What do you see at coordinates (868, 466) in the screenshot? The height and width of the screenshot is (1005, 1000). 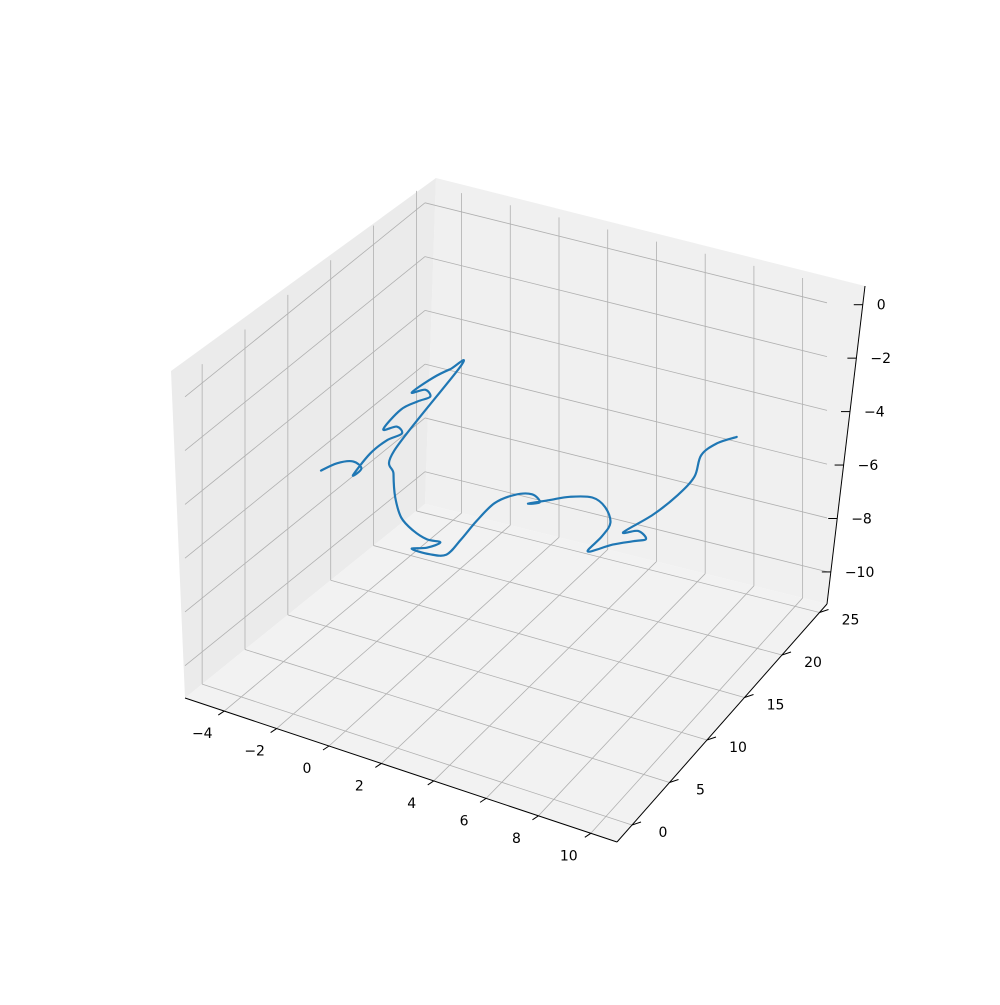 I see `z-tick-label: −6` at bounding box center [868, 466].